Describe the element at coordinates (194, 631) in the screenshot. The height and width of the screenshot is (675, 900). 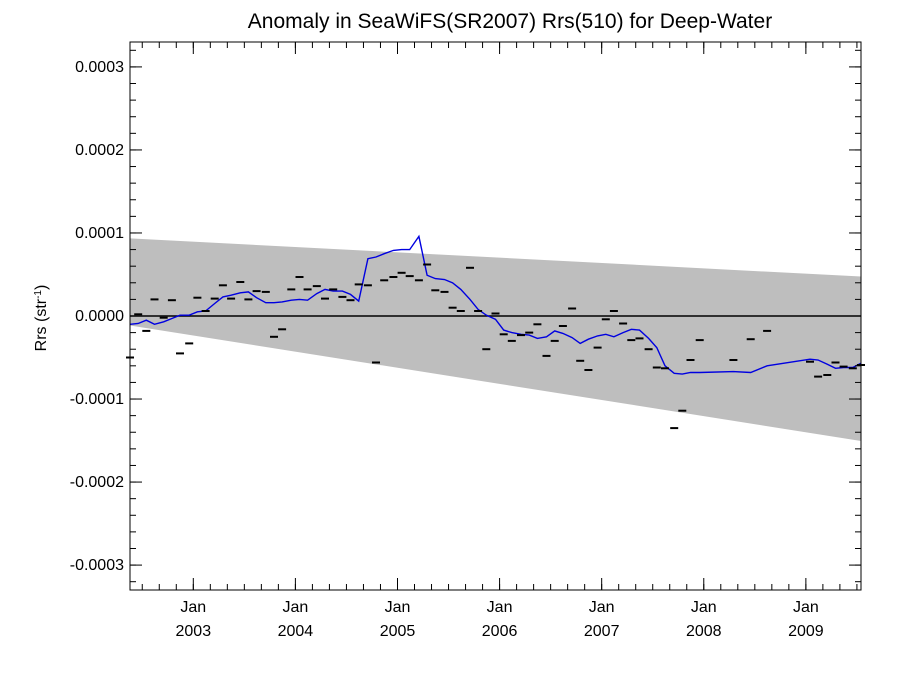
I see `x-tick-label-year: 2003` at that location.